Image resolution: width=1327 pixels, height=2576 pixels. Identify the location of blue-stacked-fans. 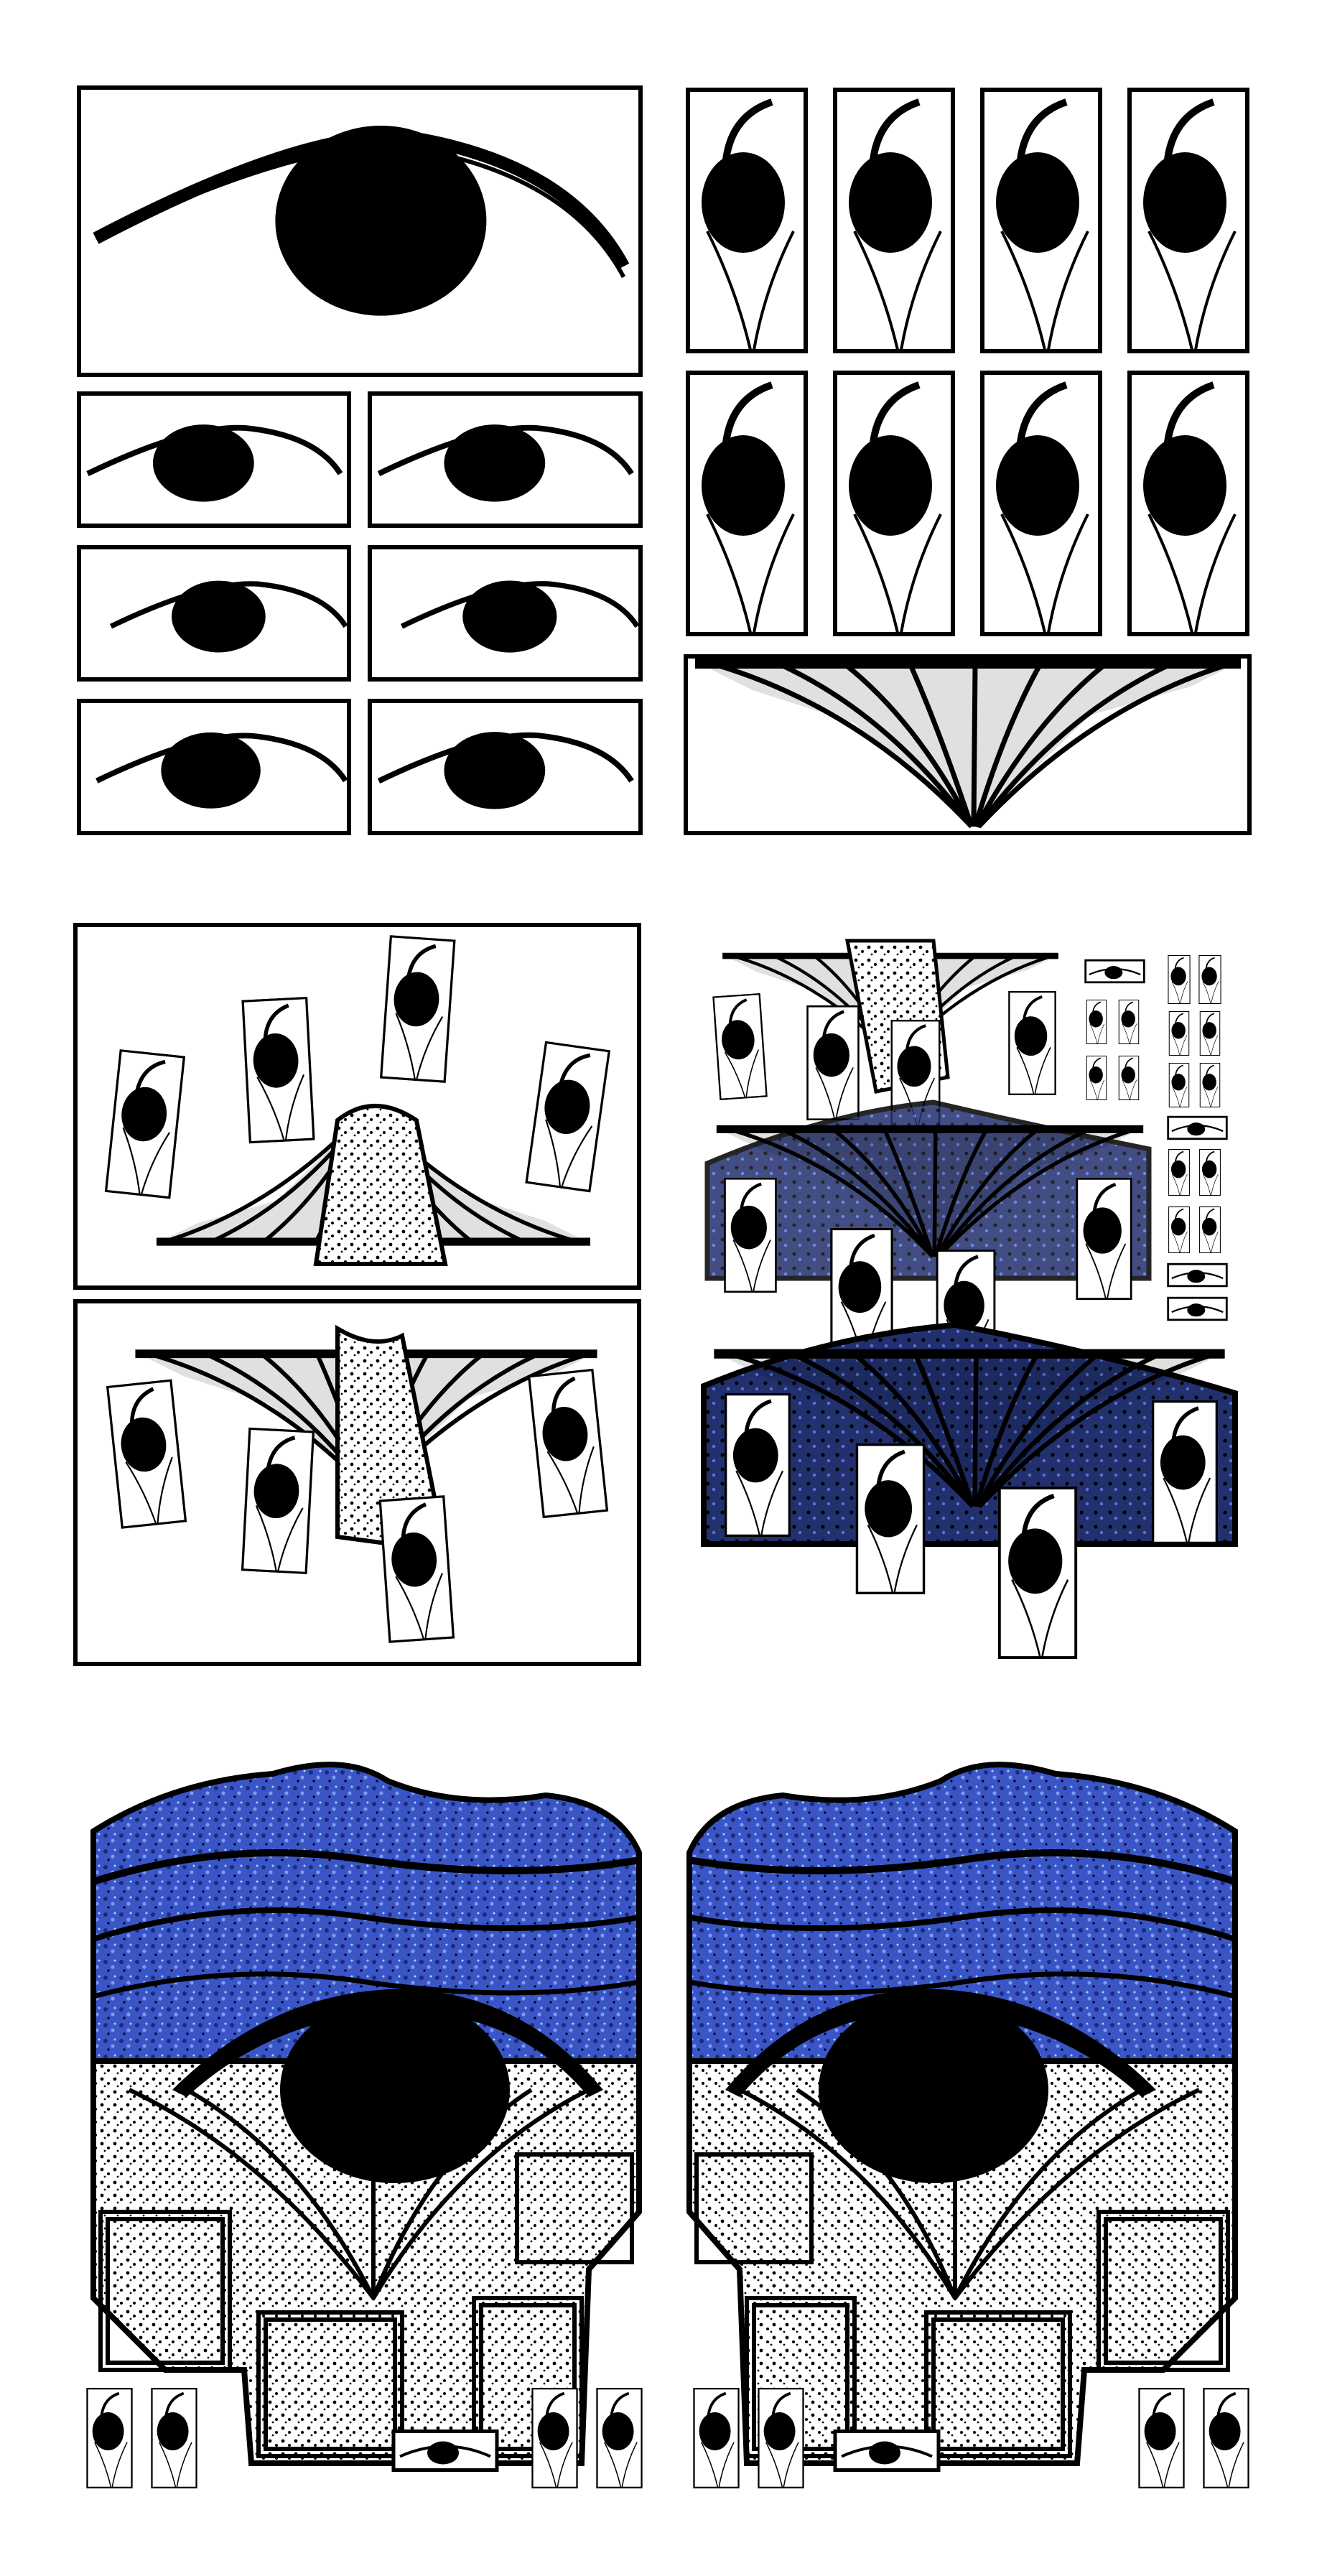
(969, 1298).